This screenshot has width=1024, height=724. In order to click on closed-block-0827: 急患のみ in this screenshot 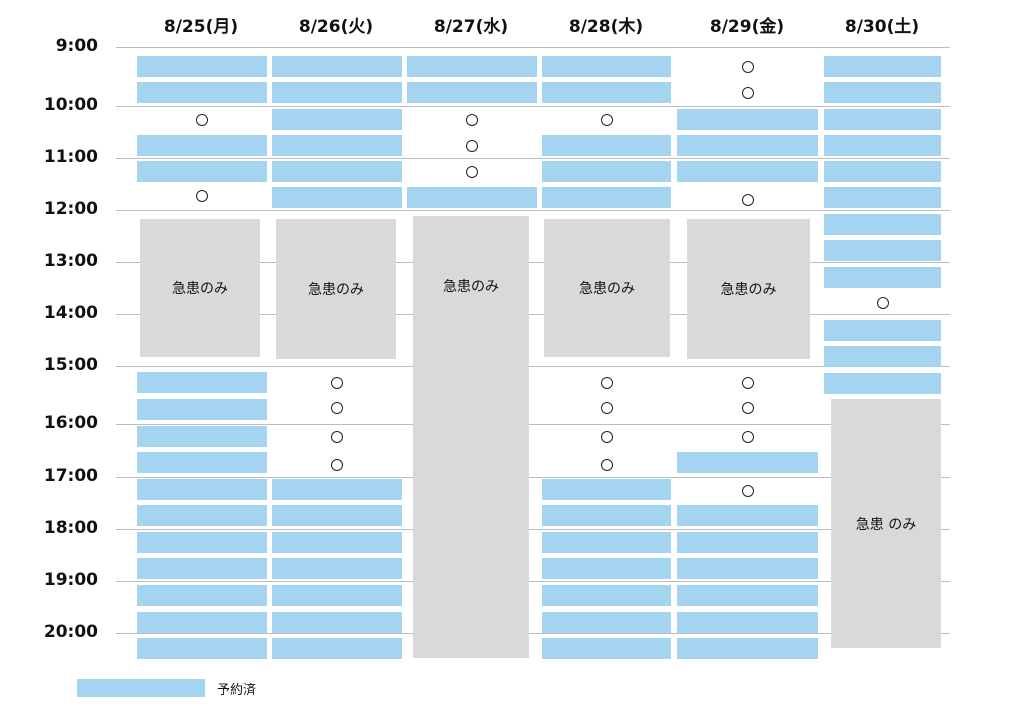, I will do `click(471, 437)`.